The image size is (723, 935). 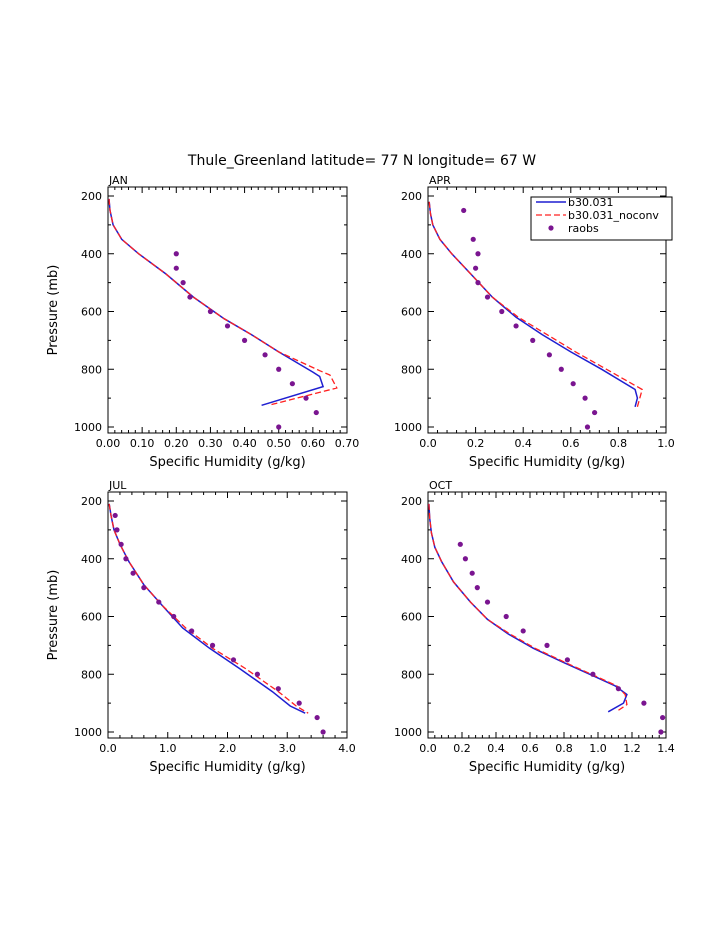 I want to click on x-tick-label: 0.20, so click(x=176, y=443).